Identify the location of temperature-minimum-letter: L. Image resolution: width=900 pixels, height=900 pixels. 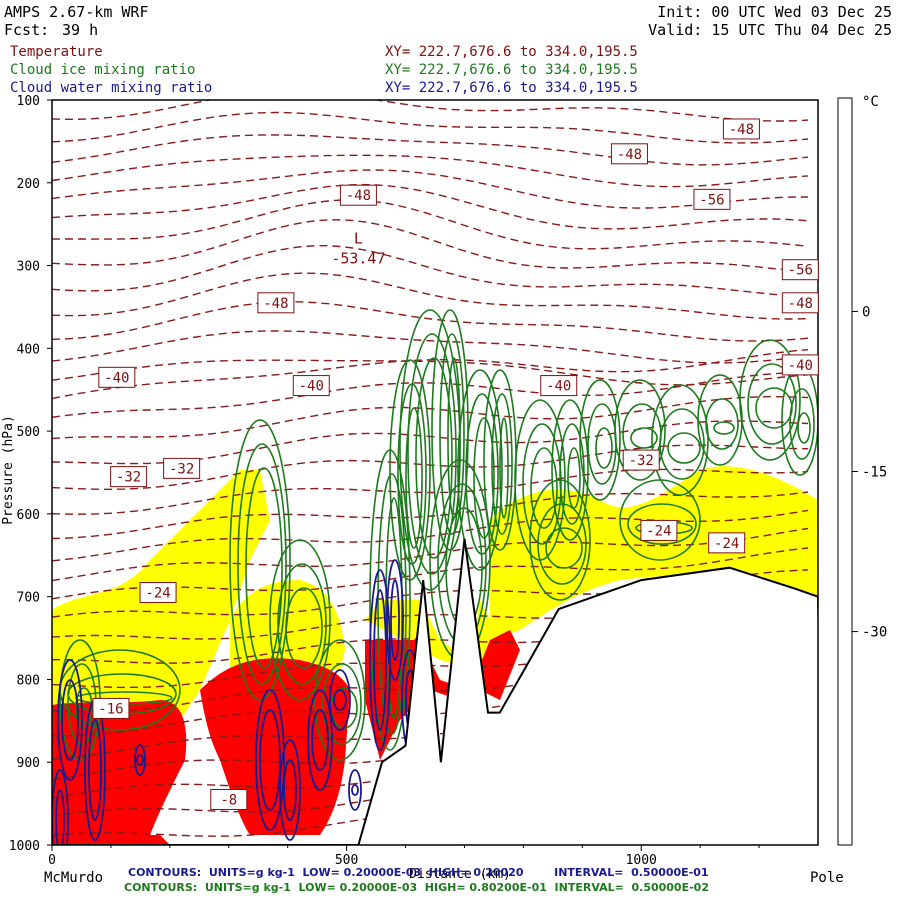
(358, 238).